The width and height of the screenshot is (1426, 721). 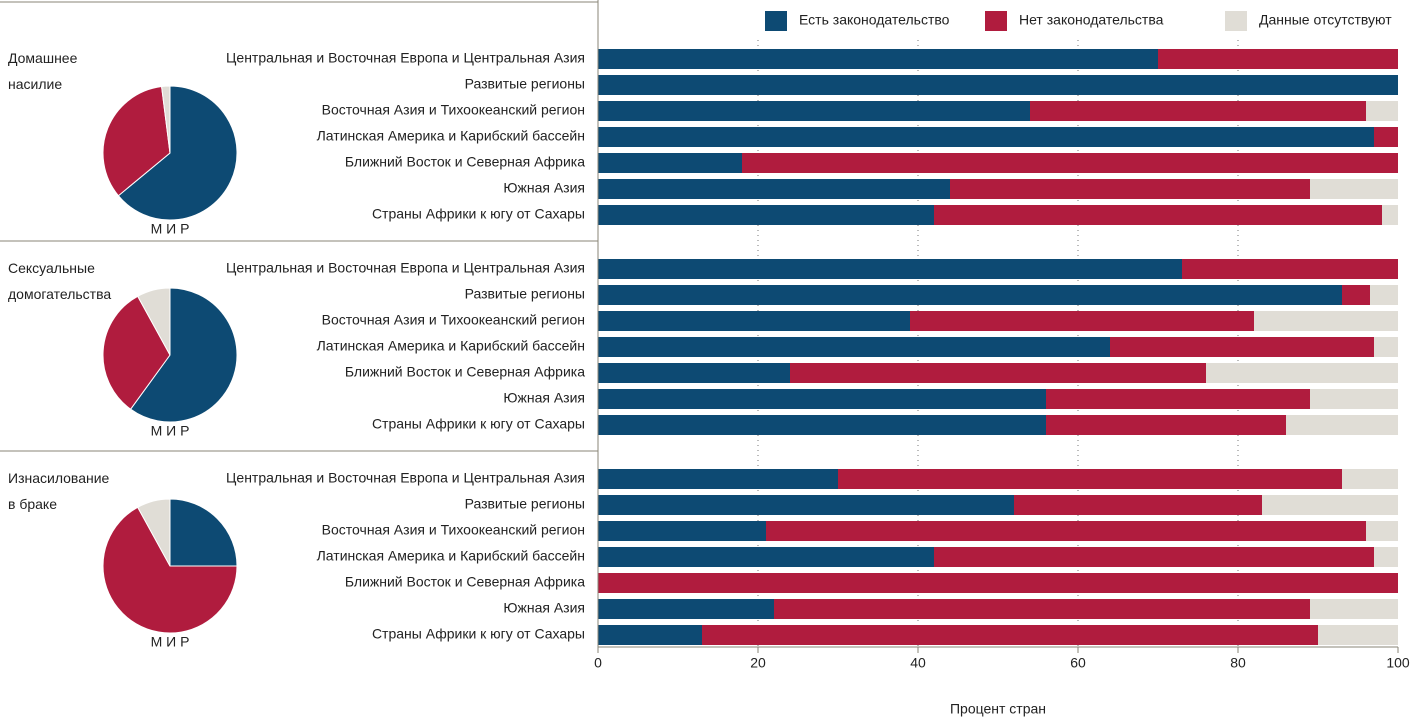 What do you see at coordinates (1078, 663) in the screenshot?
I see `x-tick-label: 60` at bounding box center [1078, 663].